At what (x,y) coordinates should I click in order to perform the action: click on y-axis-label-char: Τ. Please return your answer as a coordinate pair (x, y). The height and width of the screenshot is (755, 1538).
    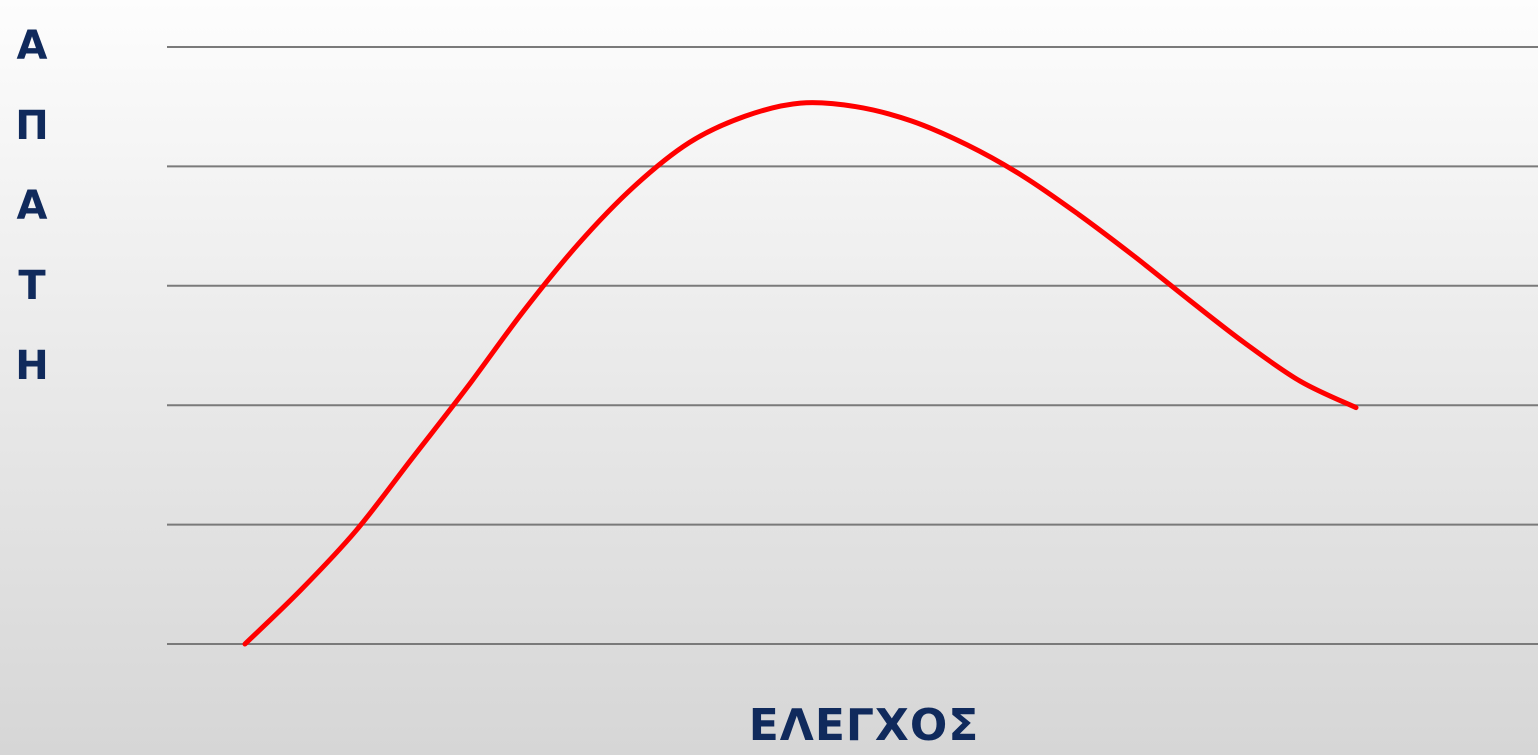
    Looking at the image, I should click on (32, 286).